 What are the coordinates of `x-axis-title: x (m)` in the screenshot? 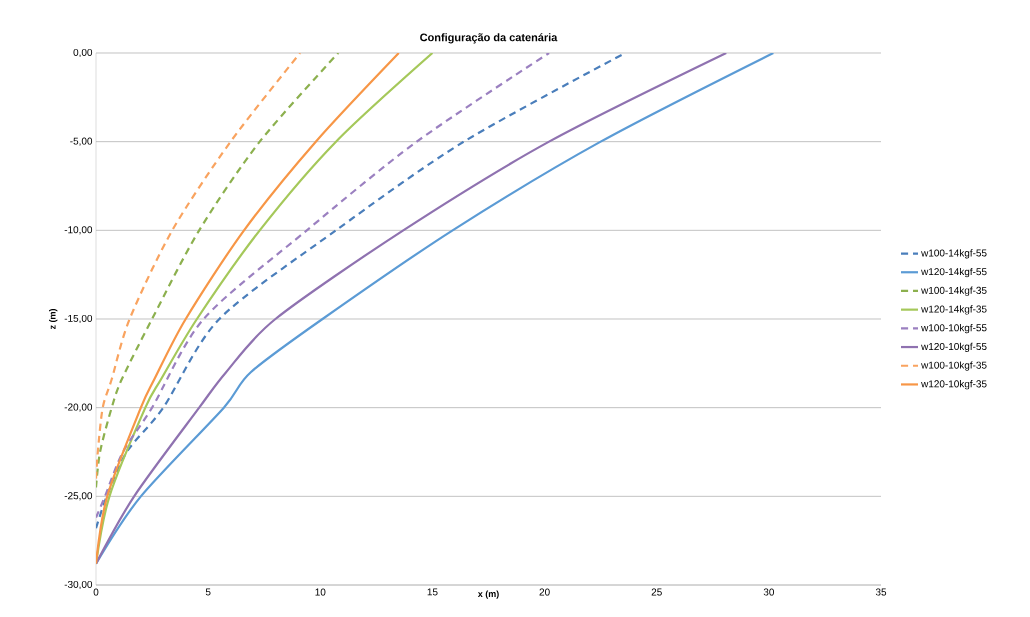 It's located at (488, 594).